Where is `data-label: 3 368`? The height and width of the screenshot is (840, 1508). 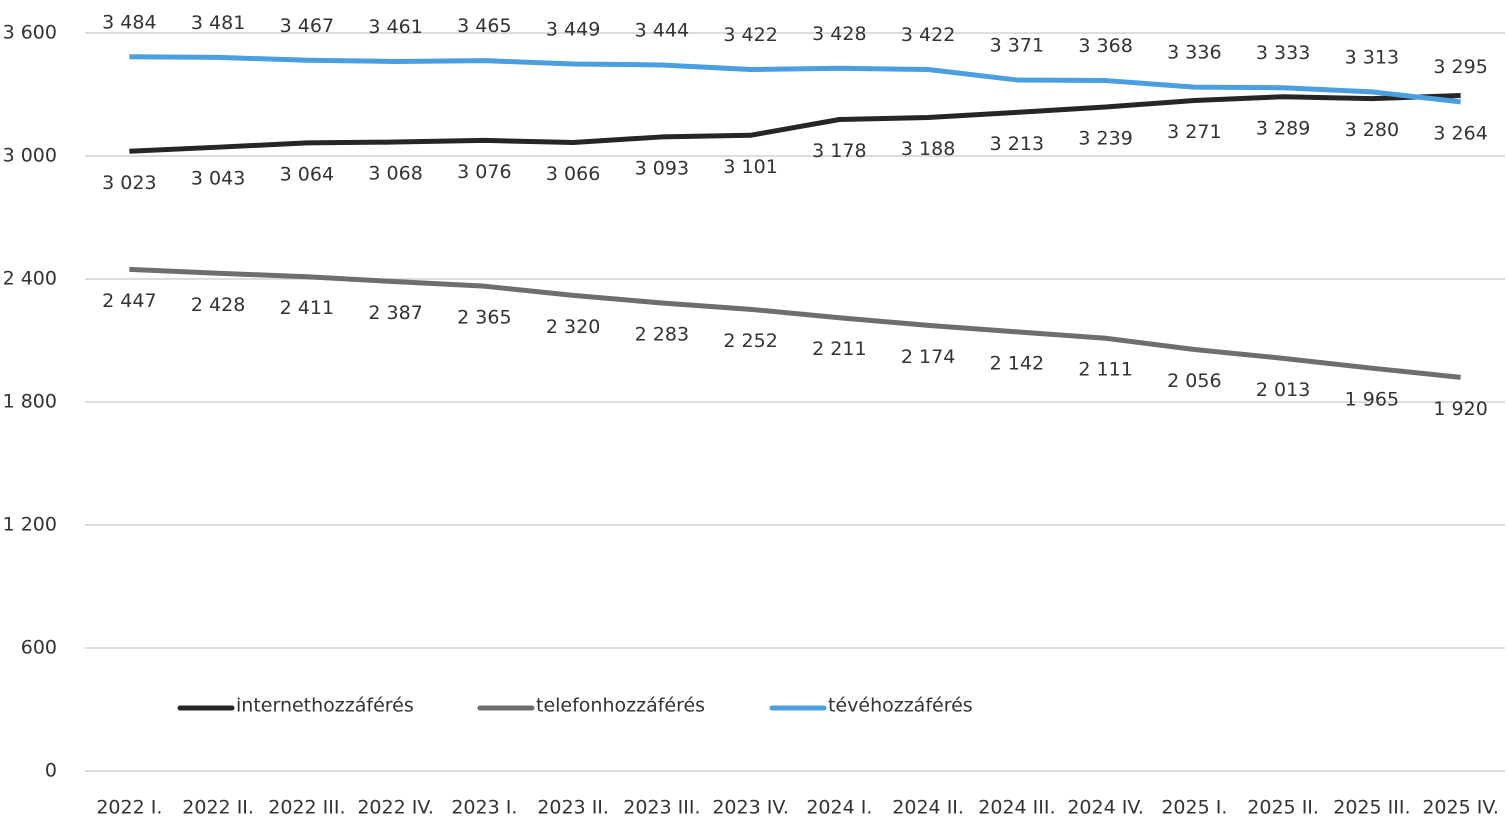 data-label: 3 368 is located at coordinates (1105, 46).